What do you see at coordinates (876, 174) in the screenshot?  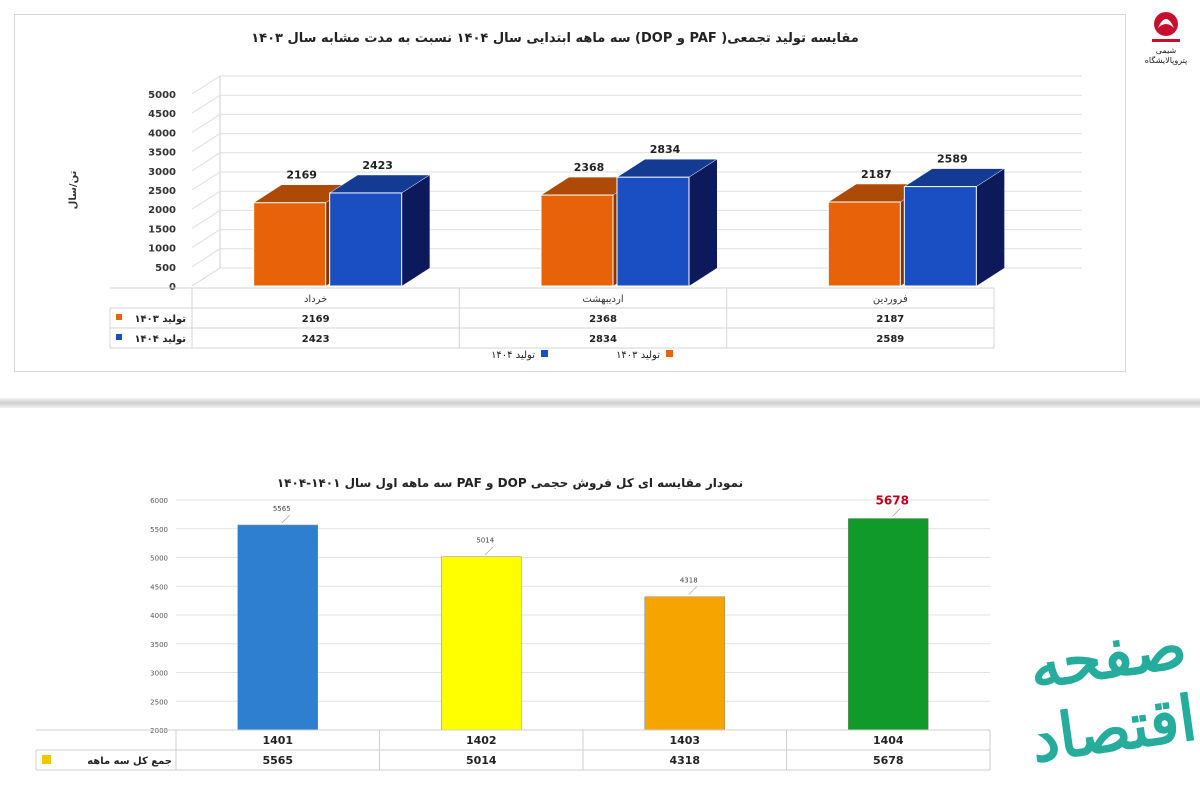 I see `data-label: 2187` at bounding box center [876, 174].